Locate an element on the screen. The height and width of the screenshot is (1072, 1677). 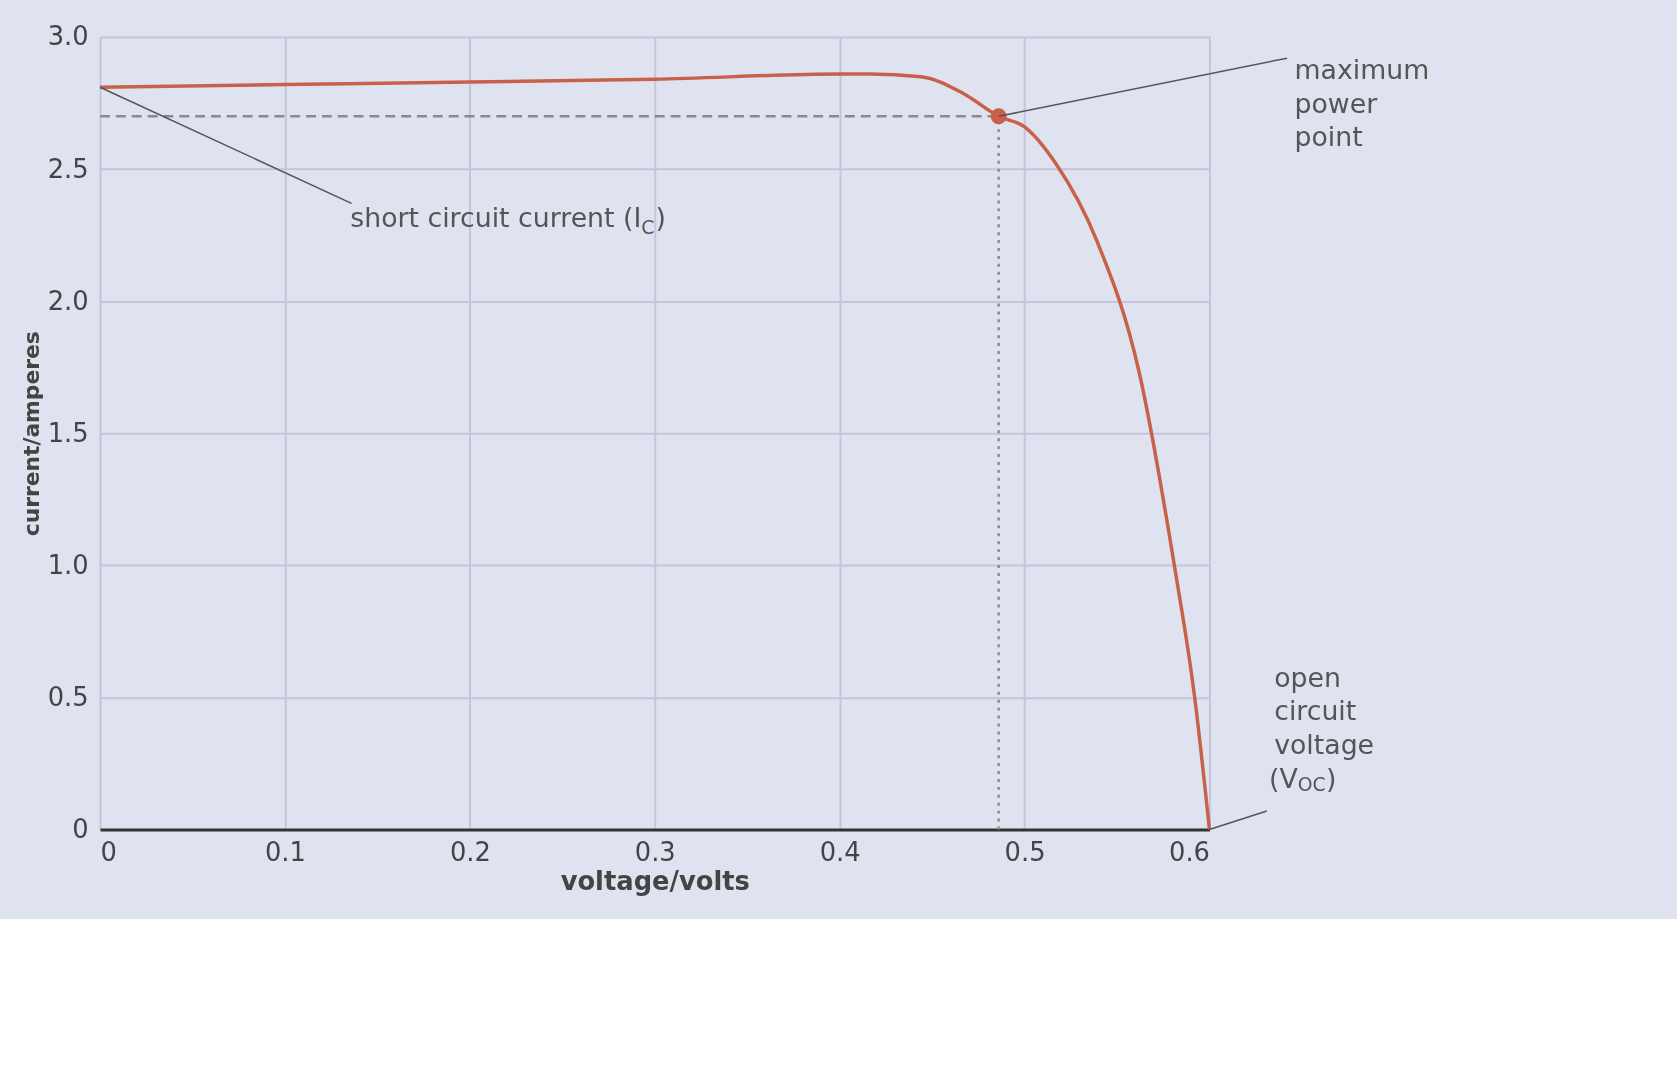
x-axis-title: voltage/volts is located at coordinates (655, 881).